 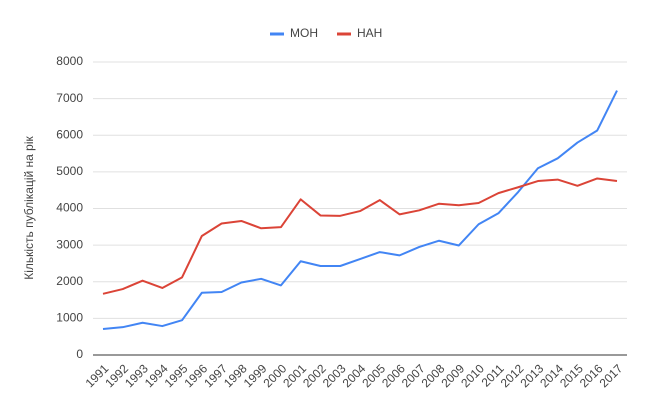 What do you see at coordinates (369, 33) in the screenshot?
I see `legend-label: НАН` at bounding box center [369, 33].